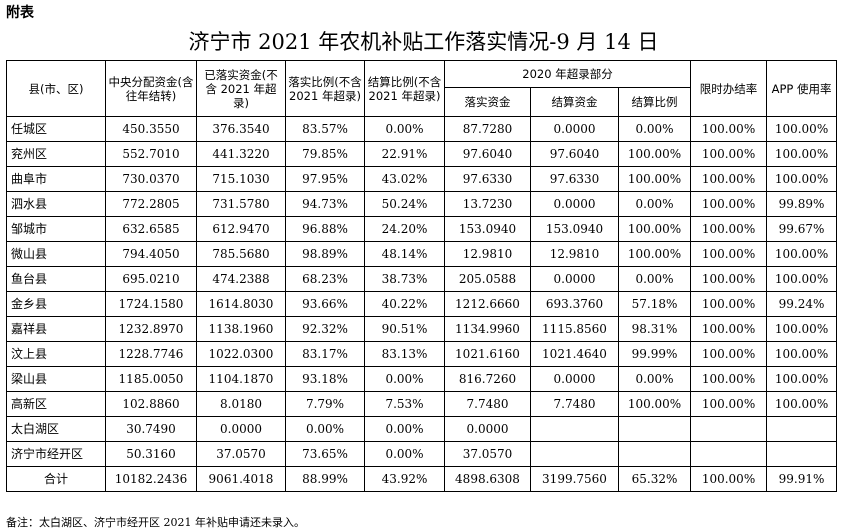 The height and width of the screenshot is (531, 847). Describe the element at coordinates (325, 404) in the screenshot. I see `table-cell: 7.79%` at that location.